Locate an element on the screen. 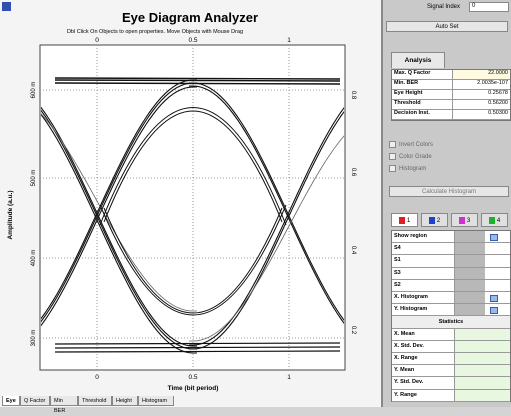  analysis-row: Max. Q Factor 22.0000 is located at coordinates (451, 75).